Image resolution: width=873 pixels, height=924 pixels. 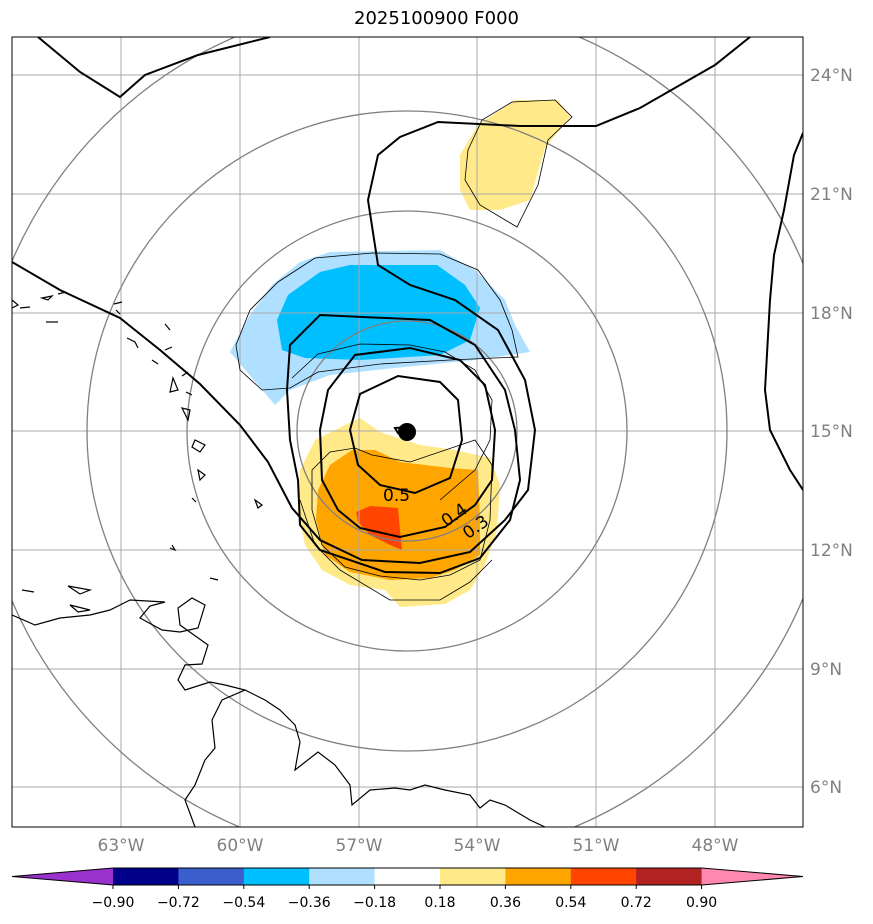 What do you see at coordinates (715, 846) in the screenshot?
I see `lon-label: 48°W` at bounding box center [715, 846].